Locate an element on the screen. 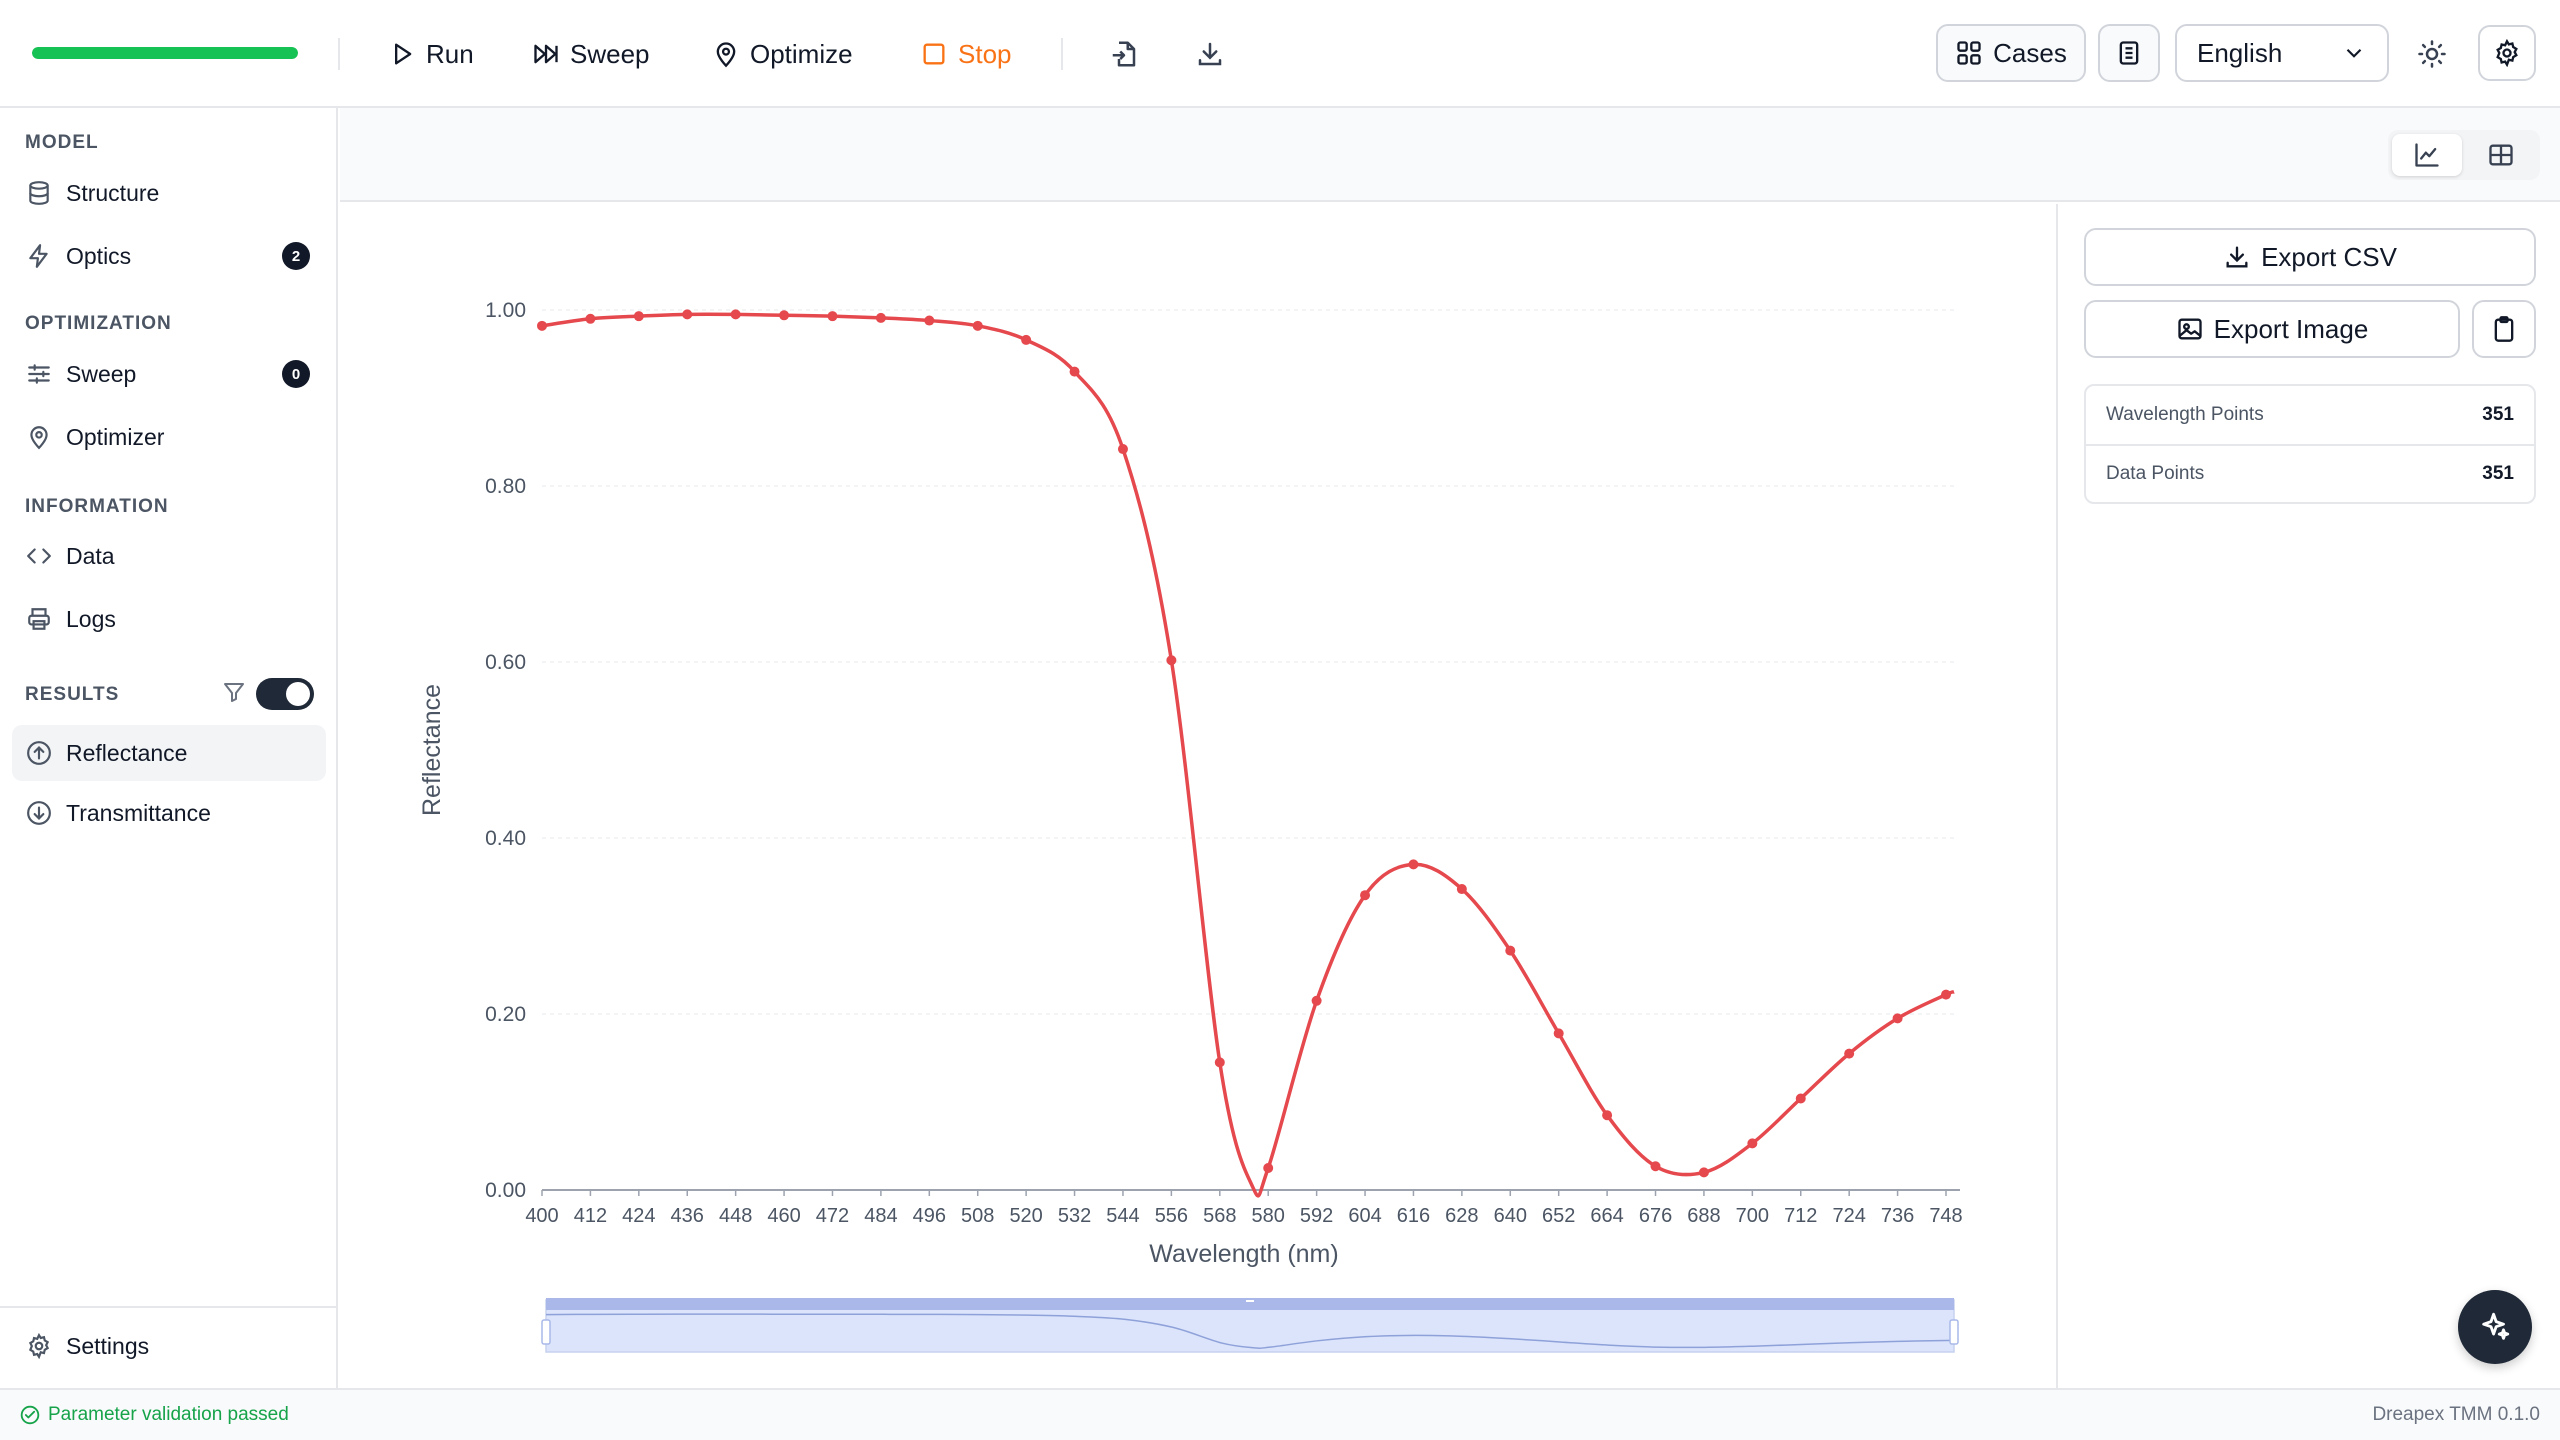 The height and width of the screenshot is (1440, 2560). language-select: English is located at coordinates (2282, 53).